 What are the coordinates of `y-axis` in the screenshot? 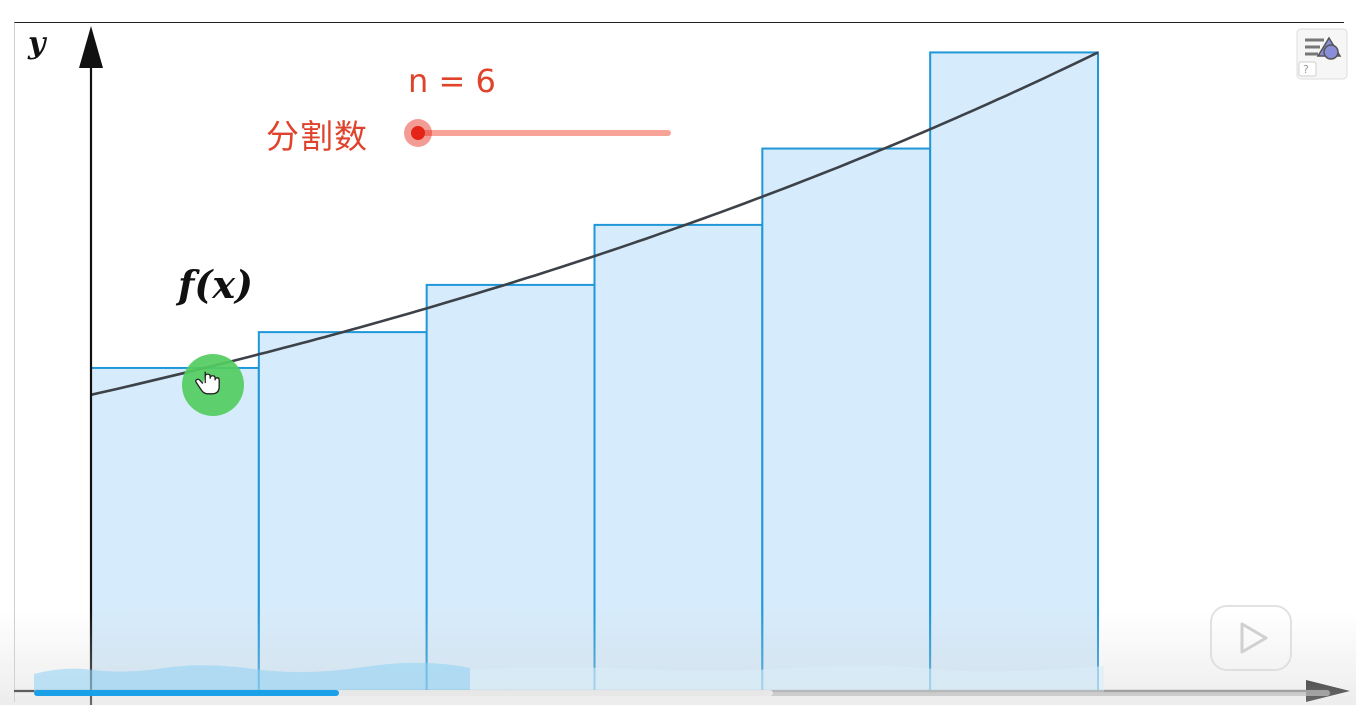 It's located at (91, 365).